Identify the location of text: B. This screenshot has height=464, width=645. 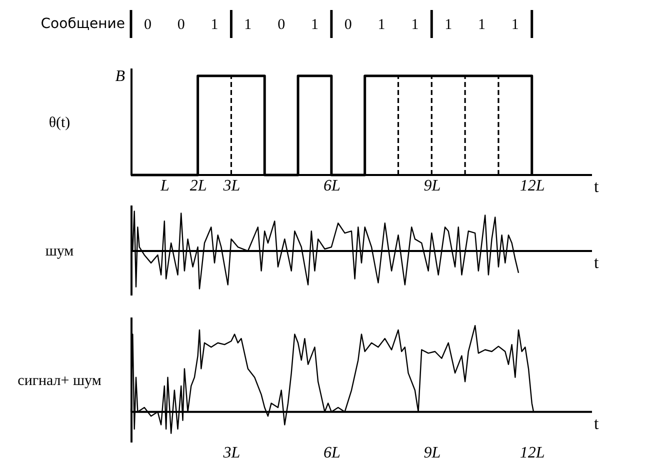
(120, 76).